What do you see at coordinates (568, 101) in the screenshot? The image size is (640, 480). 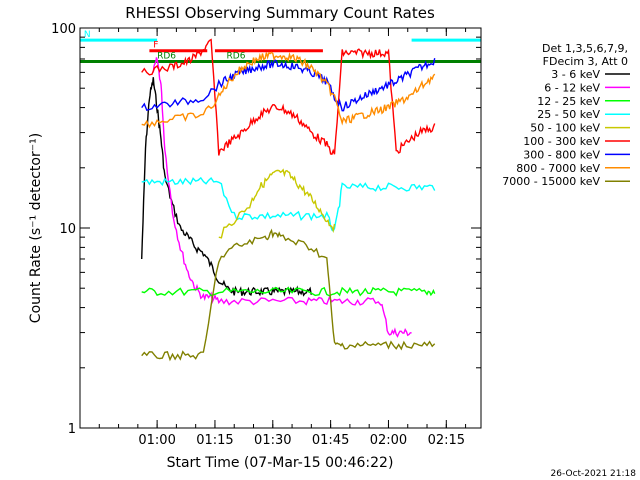 I see `legend-label: 12 - 25 keV` at bounding box center [568, 101].